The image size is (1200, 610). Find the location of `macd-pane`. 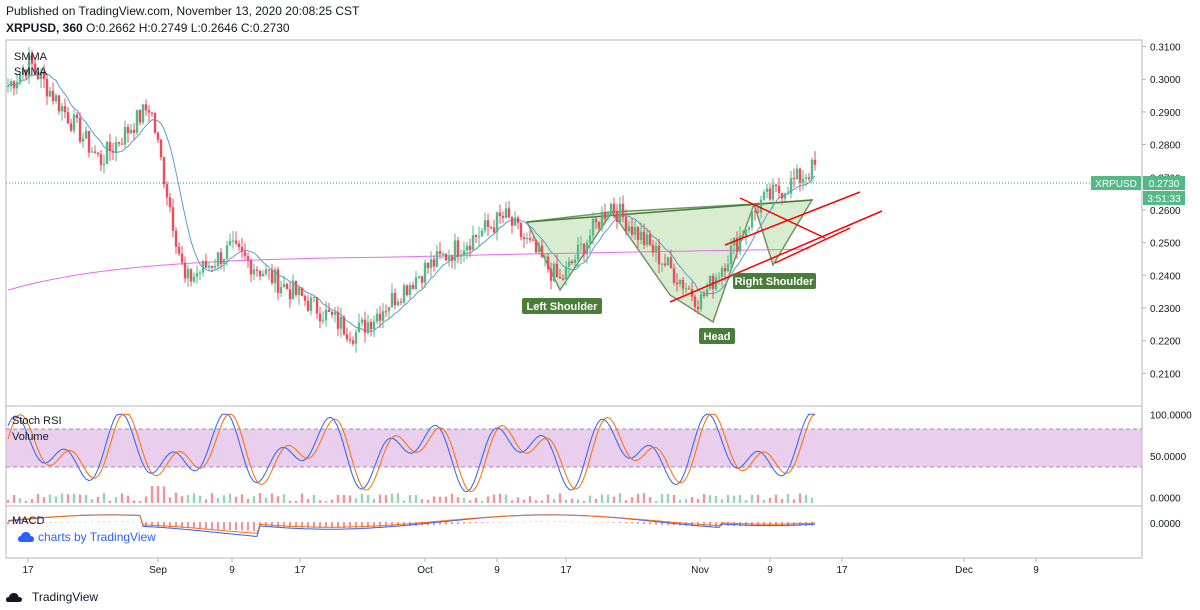

macd-pane is located at coordinates (574, 532).